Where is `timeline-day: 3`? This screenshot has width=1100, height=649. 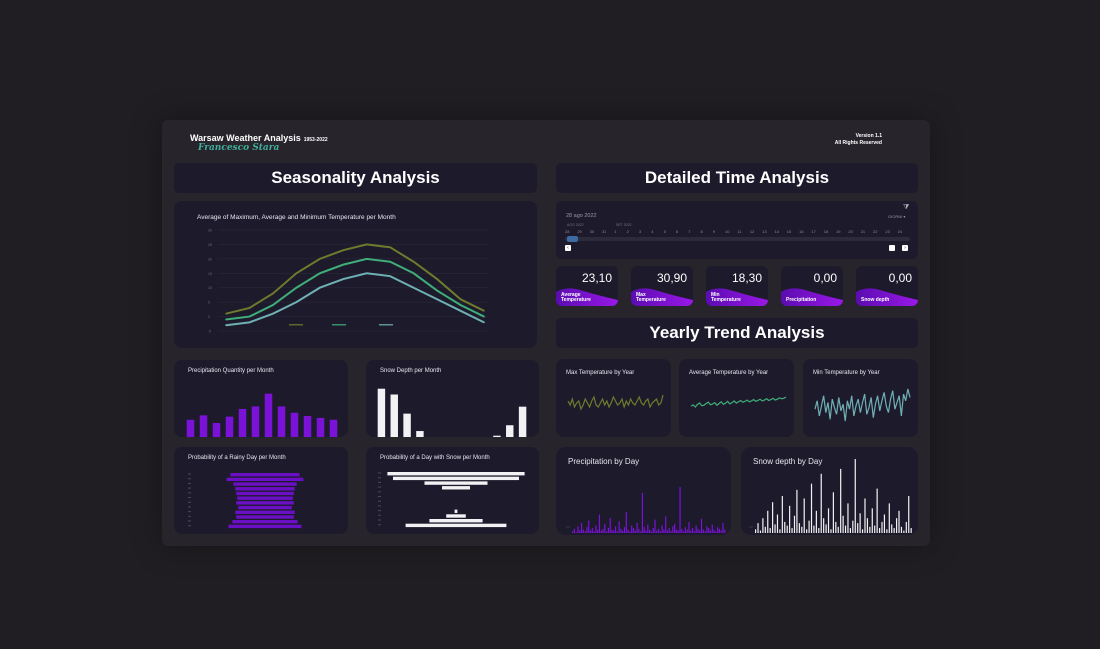
timeline-day: 3 is located at coordinates (640, 231).